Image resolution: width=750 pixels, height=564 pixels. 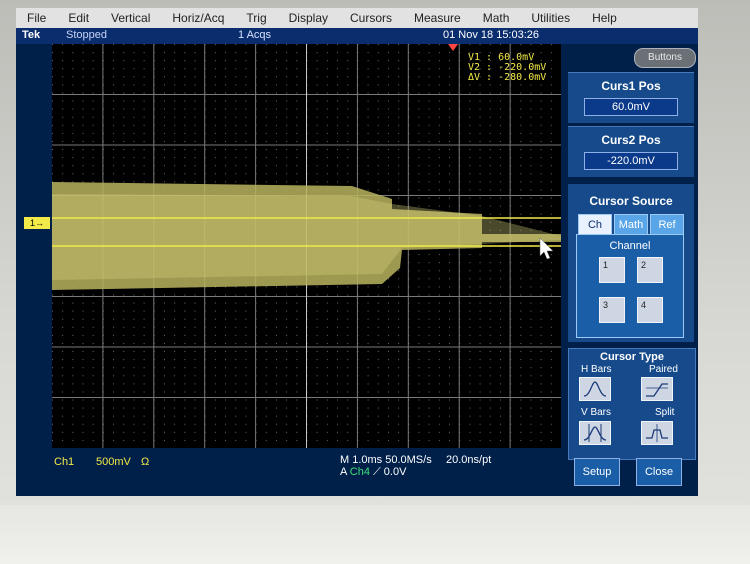 I want to click on curs1-pos-control: Curs1 Pos 60.0mV, so click(x=631, y=97).